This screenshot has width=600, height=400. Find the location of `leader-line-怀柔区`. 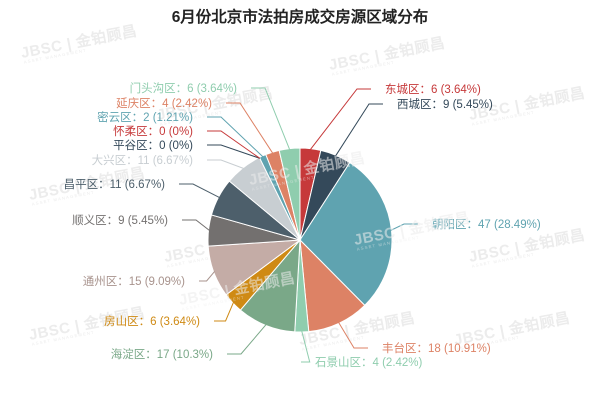

leader-line-怀柔区 is located at coordinates (234, 144).